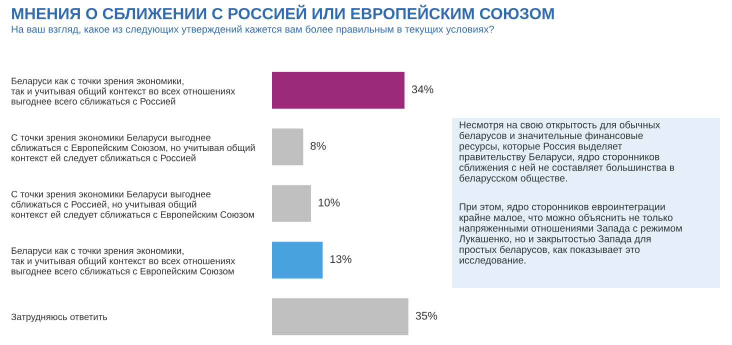  What do you see at coordinates (427, 316) in the screenshot?
I see `data-label: 35%` at bounding box center [427, 316].